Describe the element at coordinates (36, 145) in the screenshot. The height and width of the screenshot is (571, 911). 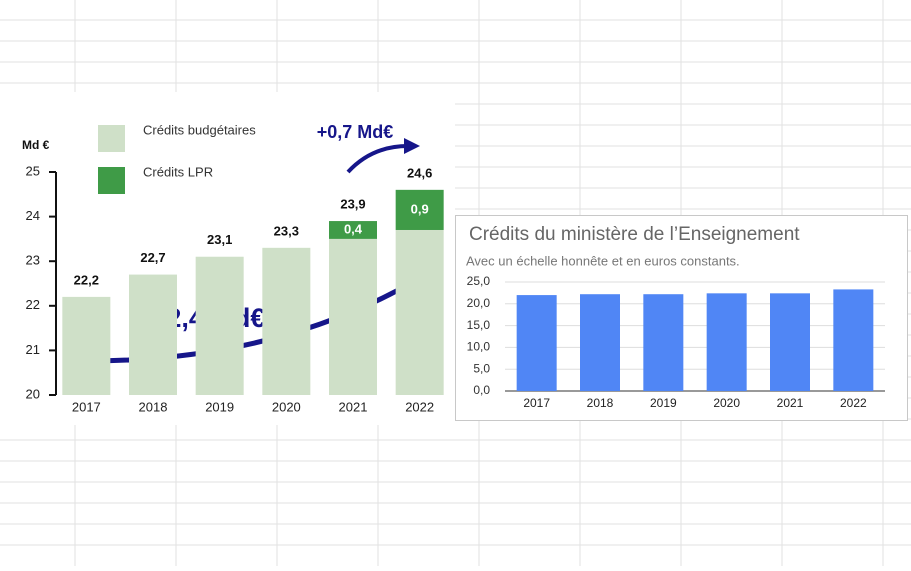
I see `y-axis-label: Md €` at that location.